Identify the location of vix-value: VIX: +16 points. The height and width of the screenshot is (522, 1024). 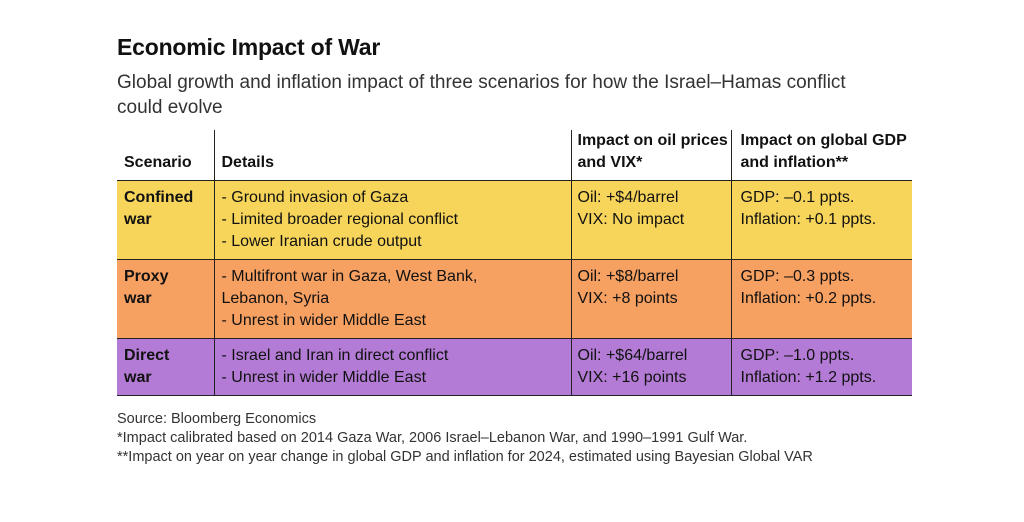
(632, 377).